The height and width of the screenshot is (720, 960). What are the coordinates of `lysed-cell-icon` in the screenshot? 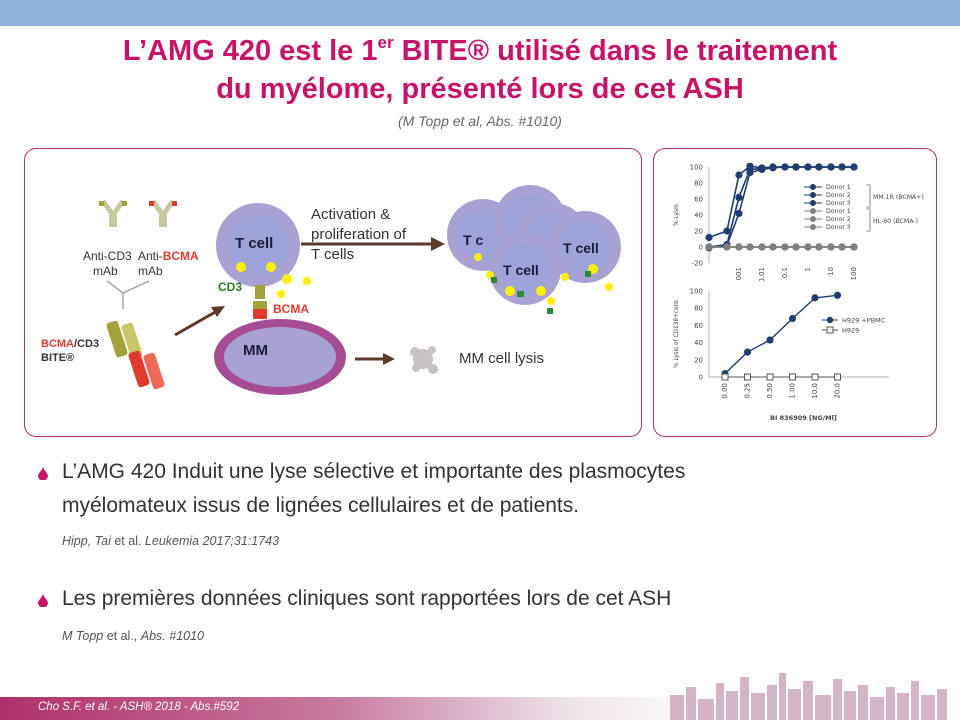 It's located at (424, 360).